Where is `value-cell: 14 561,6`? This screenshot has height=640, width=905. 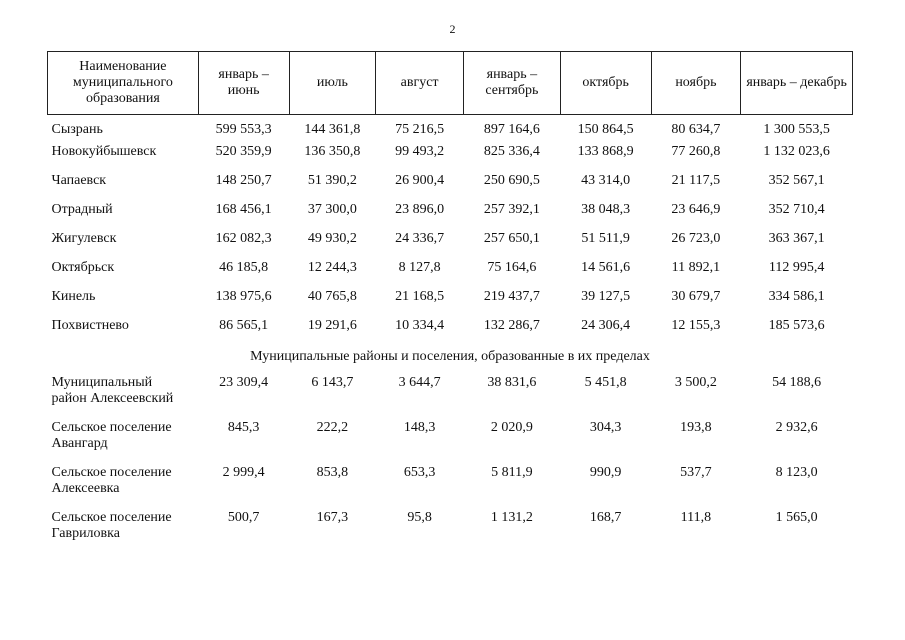
value-cell: 14 561,6 is located at coordinates (606, 267).